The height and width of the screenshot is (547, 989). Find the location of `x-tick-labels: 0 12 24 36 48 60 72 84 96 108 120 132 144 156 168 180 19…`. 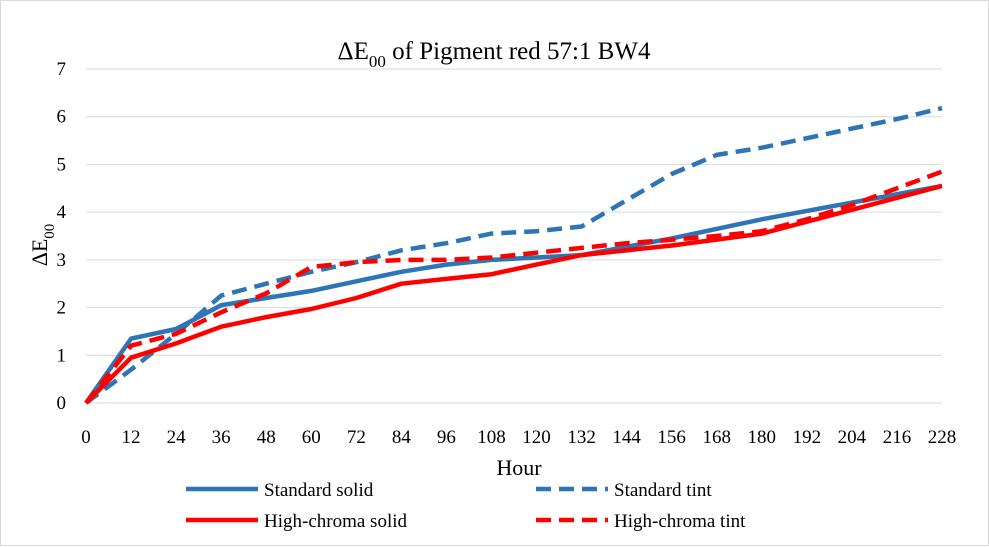

x-tick-labels: 0 12 24 36 48 60 72 84 96 108 120 132 144 156 168 180 19… is located at coordinates (518, 437).